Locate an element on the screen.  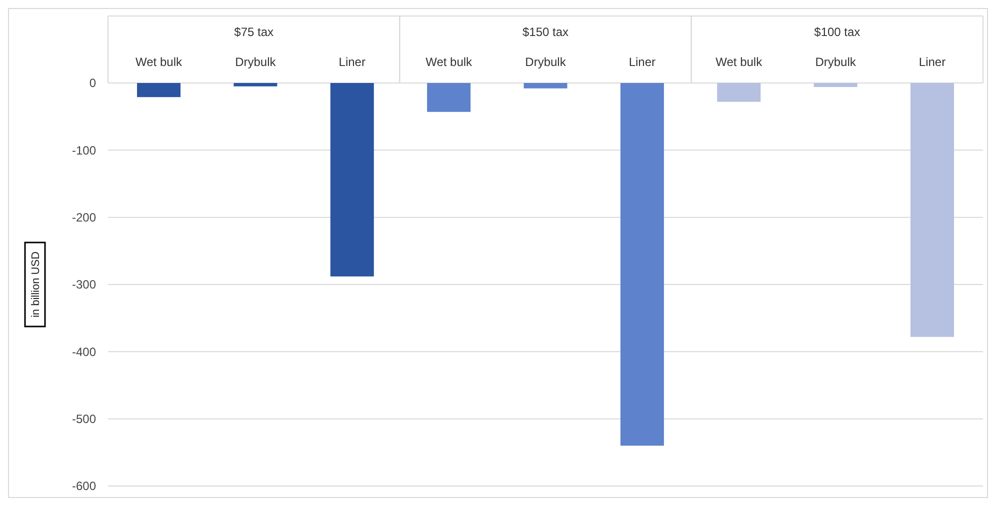
y-tick-label: -100 is located at coordinates (84, 150).